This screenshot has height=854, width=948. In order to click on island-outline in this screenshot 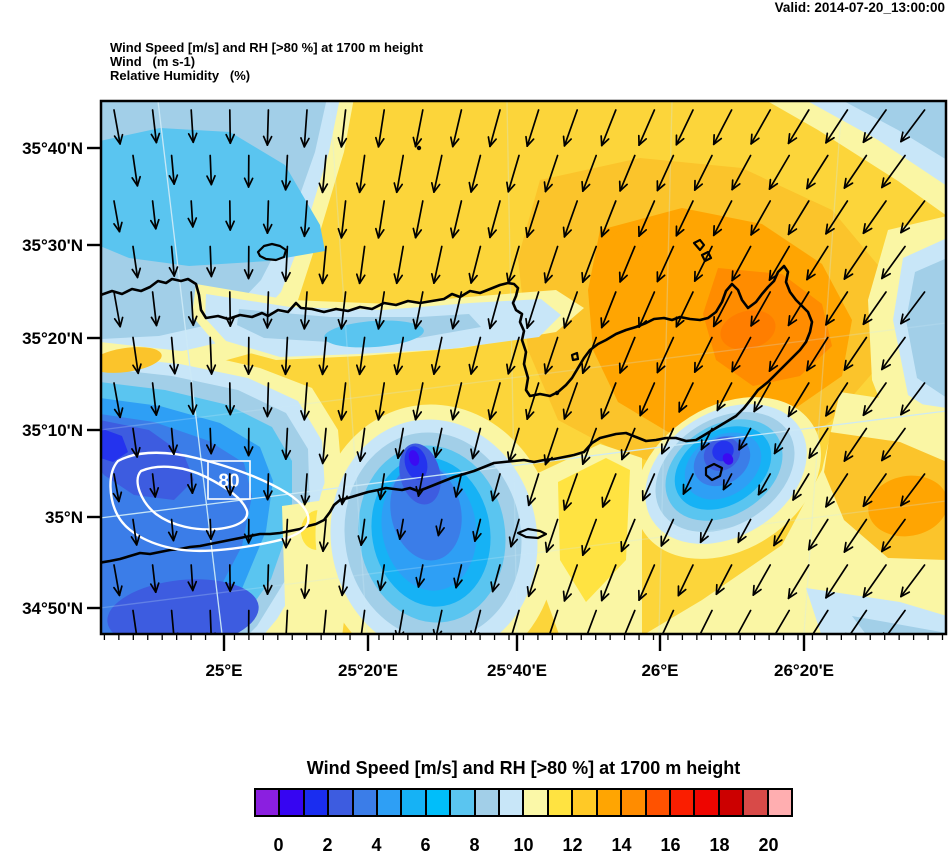, I will do `click(706, 256)`.